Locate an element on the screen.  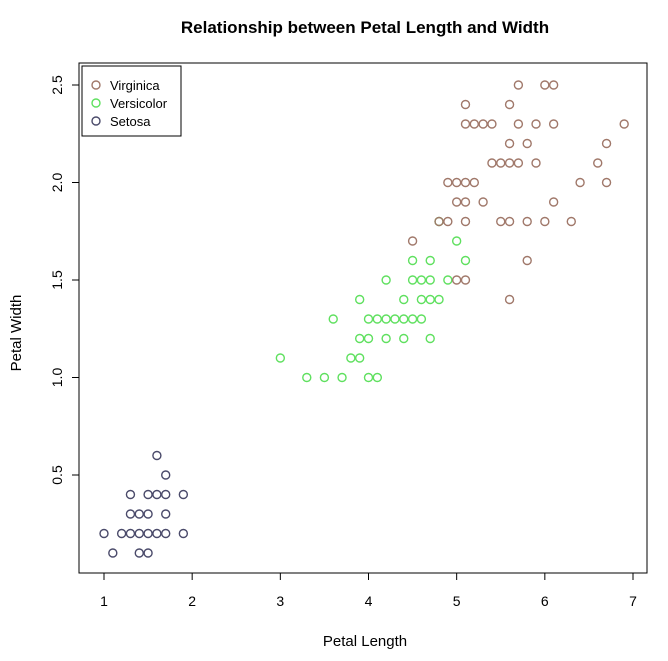
x-tick-label: 4 is located at coordinates (369, 601).